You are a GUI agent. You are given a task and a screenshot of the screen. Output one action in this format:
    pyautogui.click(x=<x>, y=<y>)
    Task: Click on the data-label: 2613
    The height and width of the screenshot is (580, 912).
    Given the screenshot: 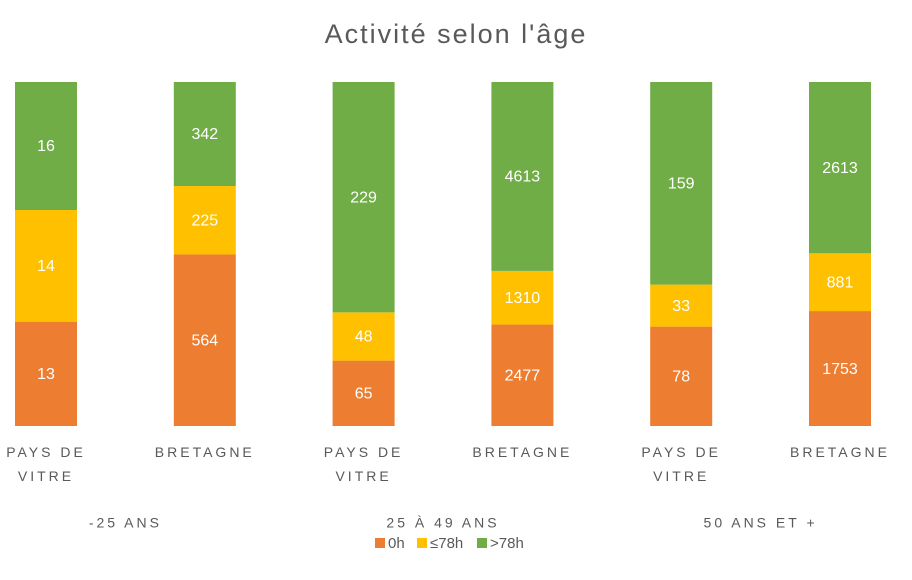 What is the action you would take?
    pyautogui.click(x=840, y=168)
    